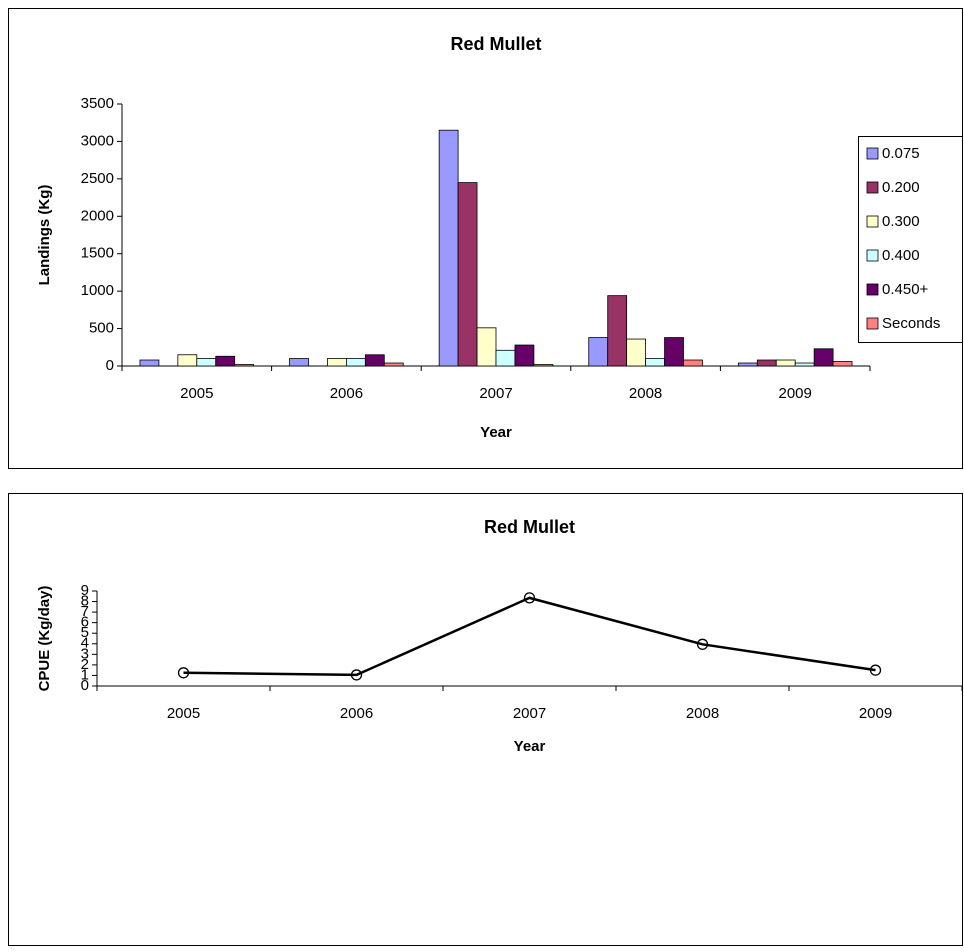  I want to click on legend-label: 0.075, so click(901, 153).